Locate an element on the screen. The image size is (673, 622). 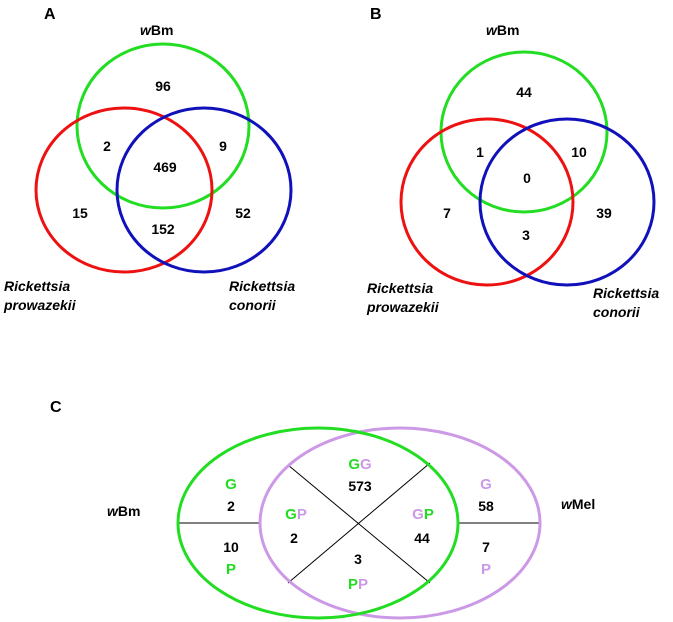
panel-b-wbm-label: wBm is located at coordinates (502, 30).